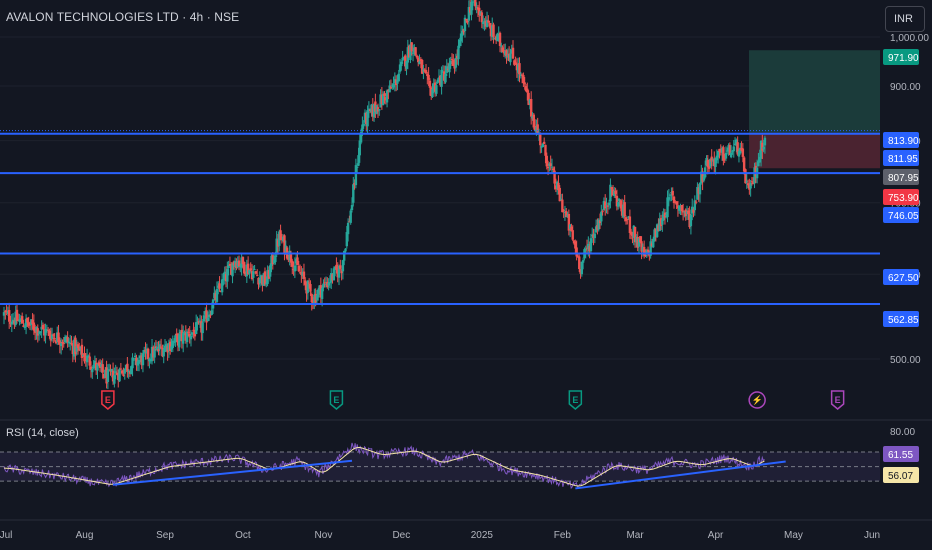 This screenshot has height=550, width=932. Describe the element at coordinates (482, 535) in the screenshot. I see `x-tick-label: 2025` at that location.